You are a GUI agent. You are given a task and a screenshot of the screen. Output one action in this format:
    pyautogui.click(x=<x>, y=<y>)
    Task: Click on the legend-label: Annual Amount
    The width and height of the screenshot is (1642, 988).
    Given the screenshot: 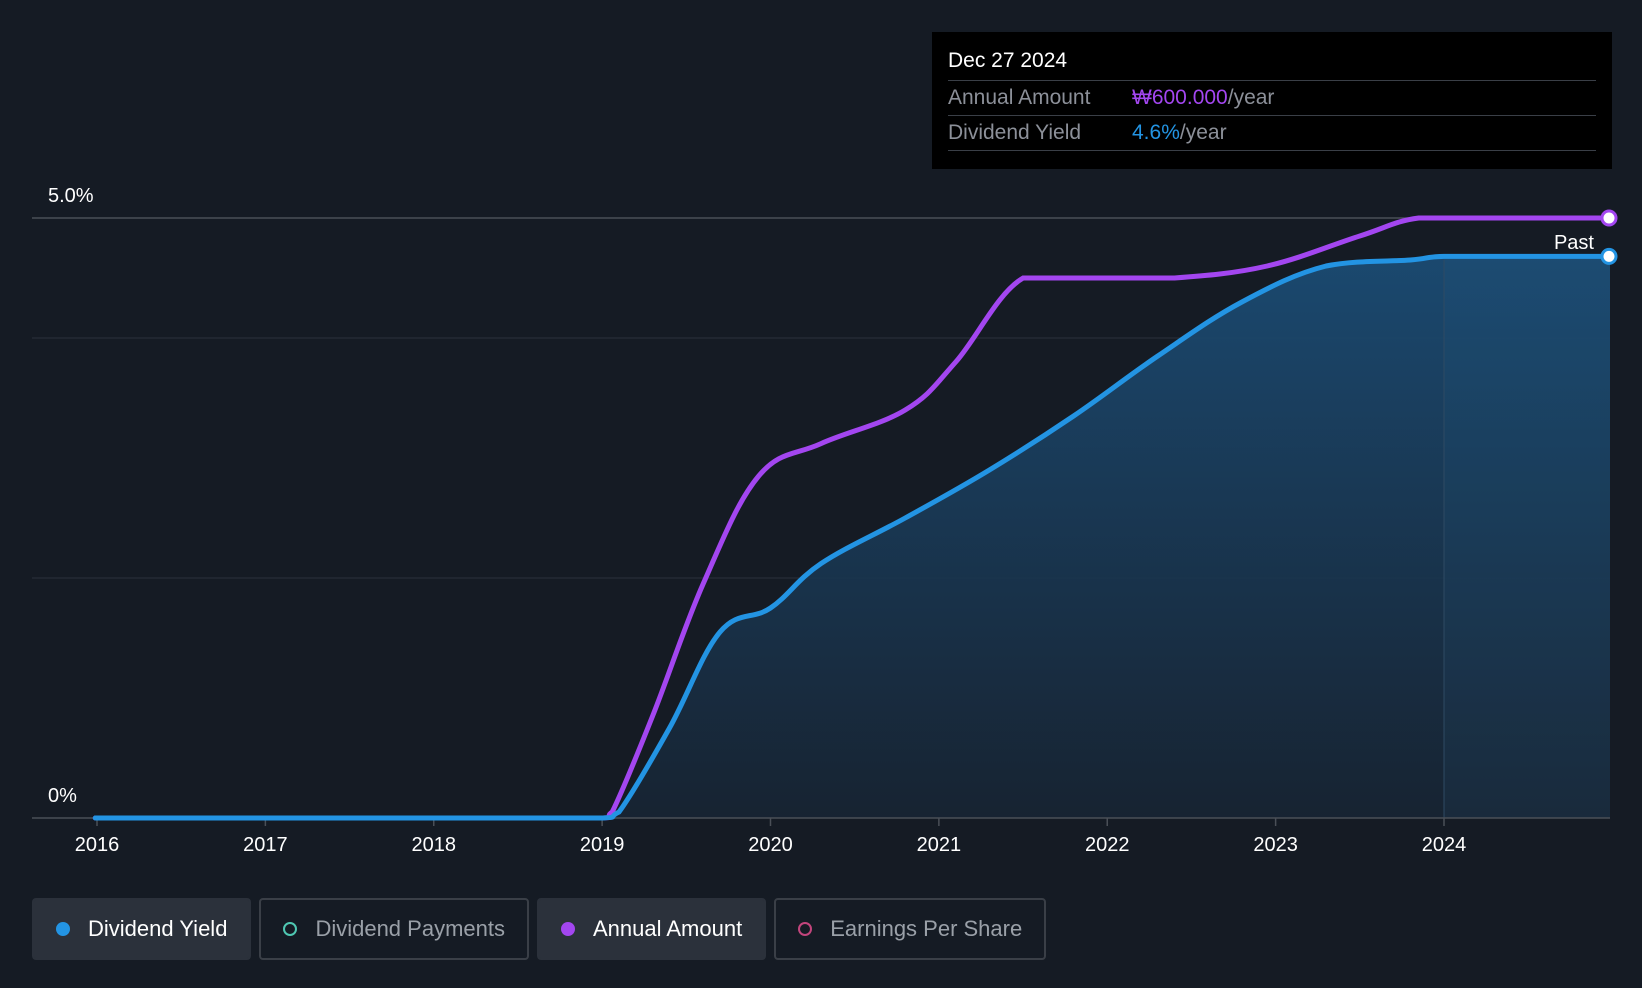 What is the action you would take?
    pyautogui.click(x=667, y=928)
    